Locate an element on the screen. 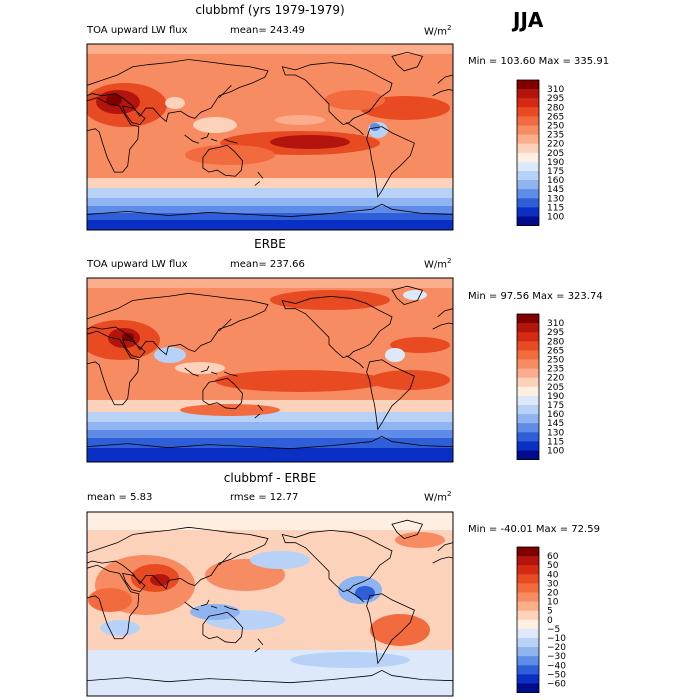 The width and height of the screenshot is (700, 700). colorbar-3-tick-label: 5 is located at coordinates (550, 612).